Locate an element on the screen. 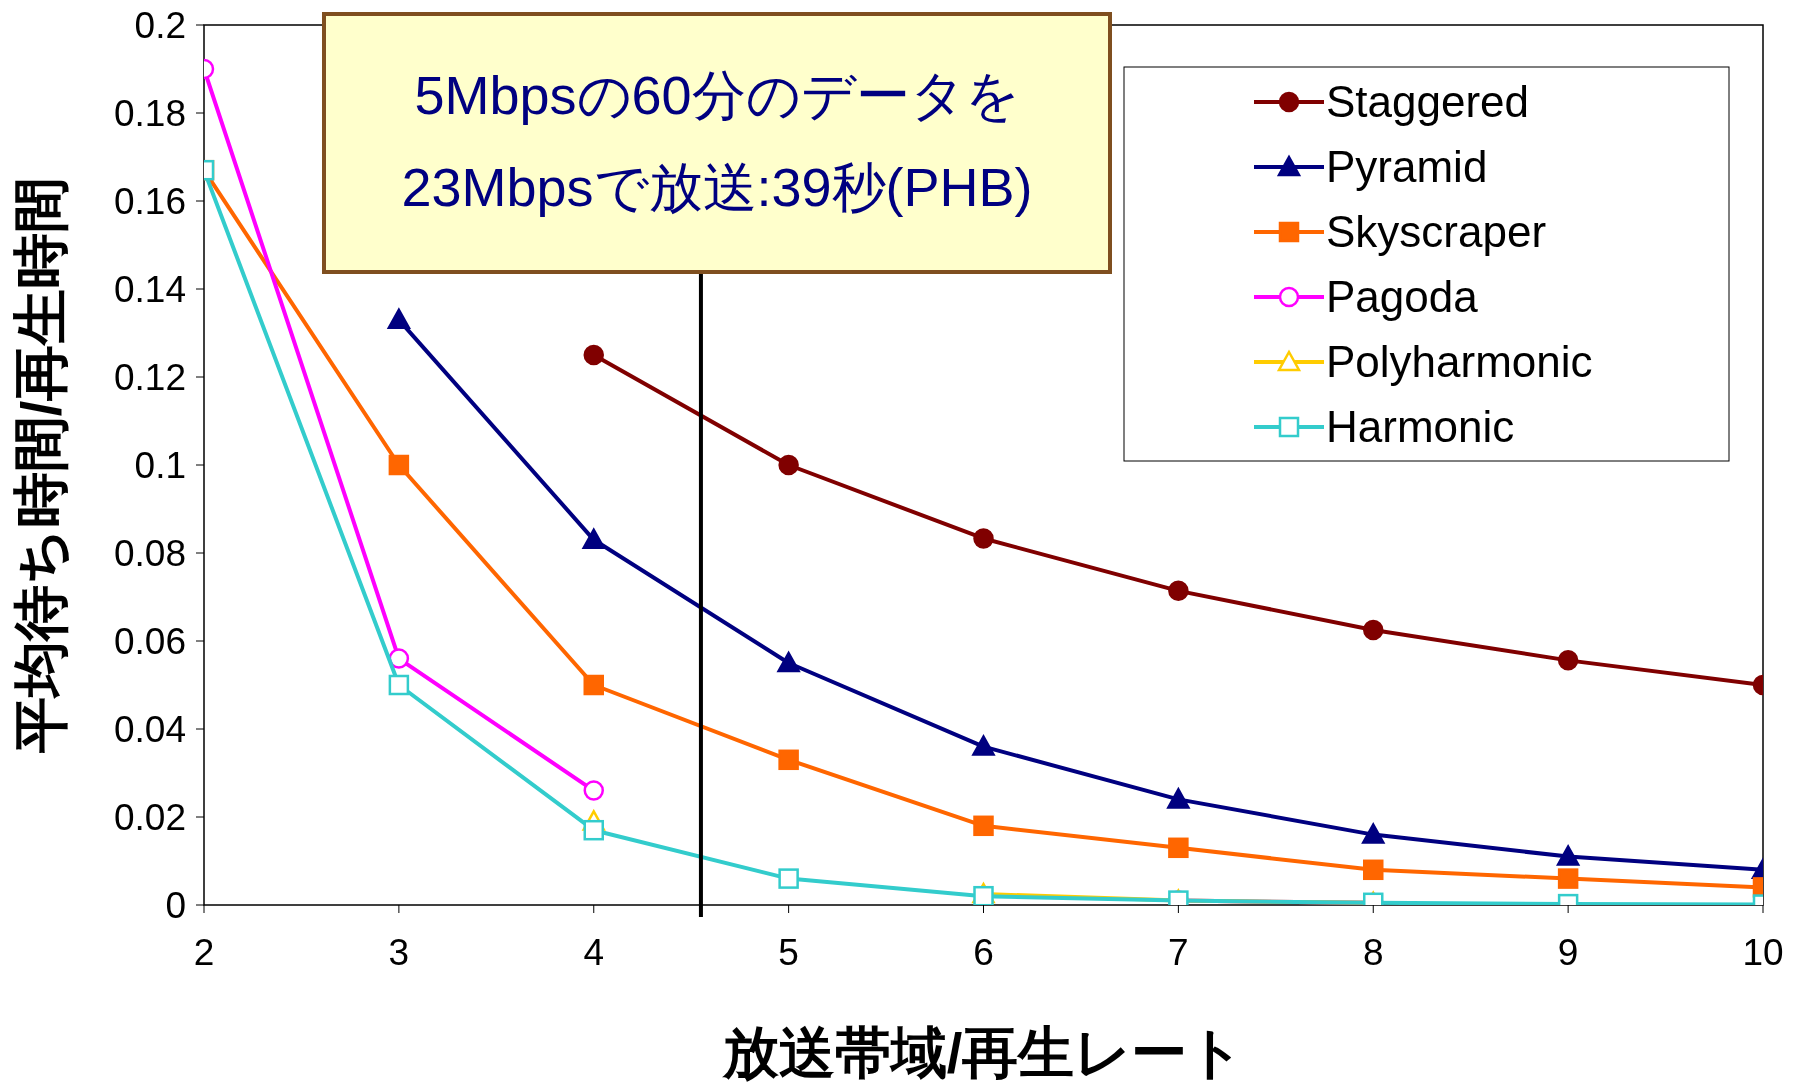  y-tick-label: 0.2 is located at coordinates (160, 25).